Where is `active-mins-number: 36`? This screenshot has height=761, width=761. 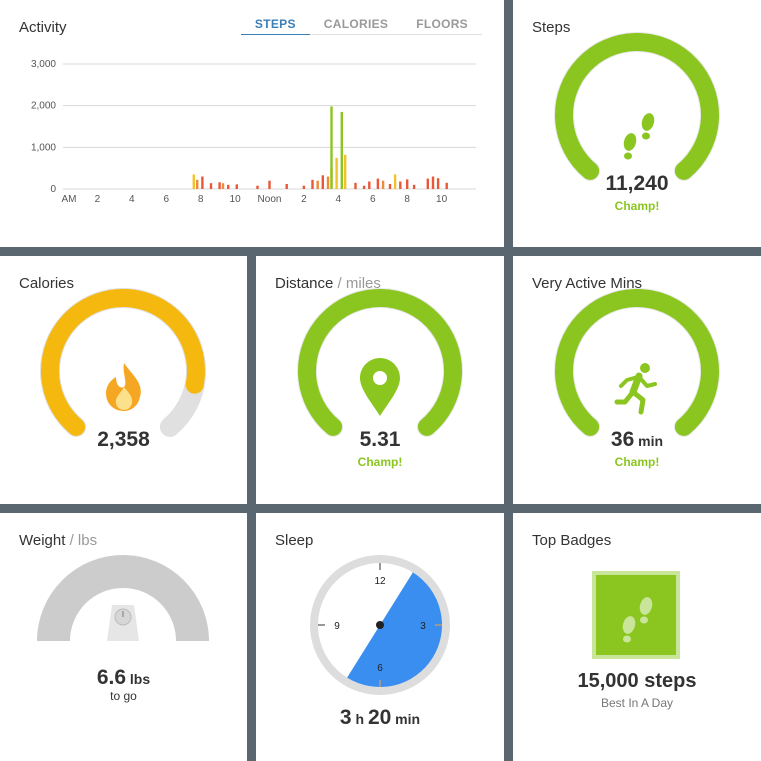
active-mins-number: 36 is located at coordinates (622, 439).